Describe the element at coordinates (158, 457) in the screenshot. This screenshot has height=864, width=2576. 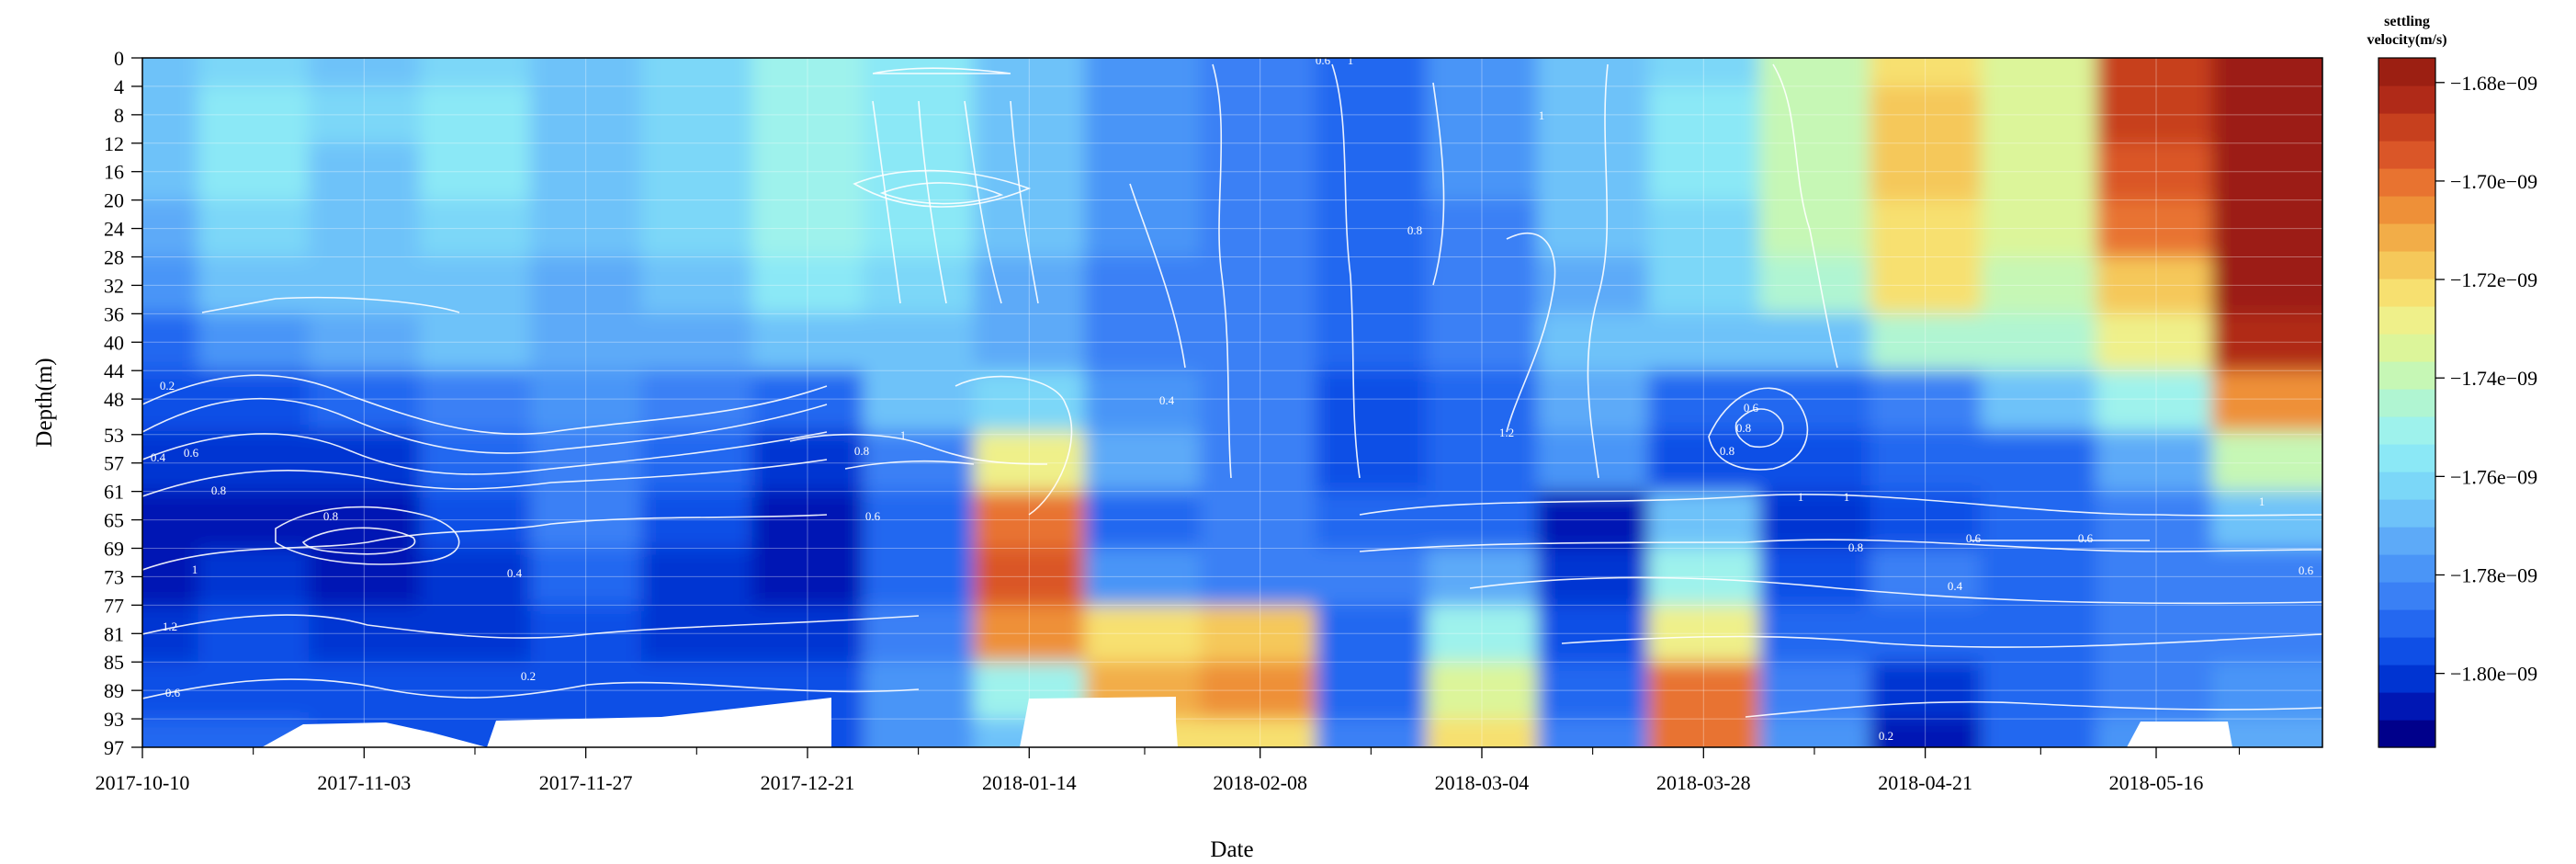
I see `contour-label: 0.4` at that location.